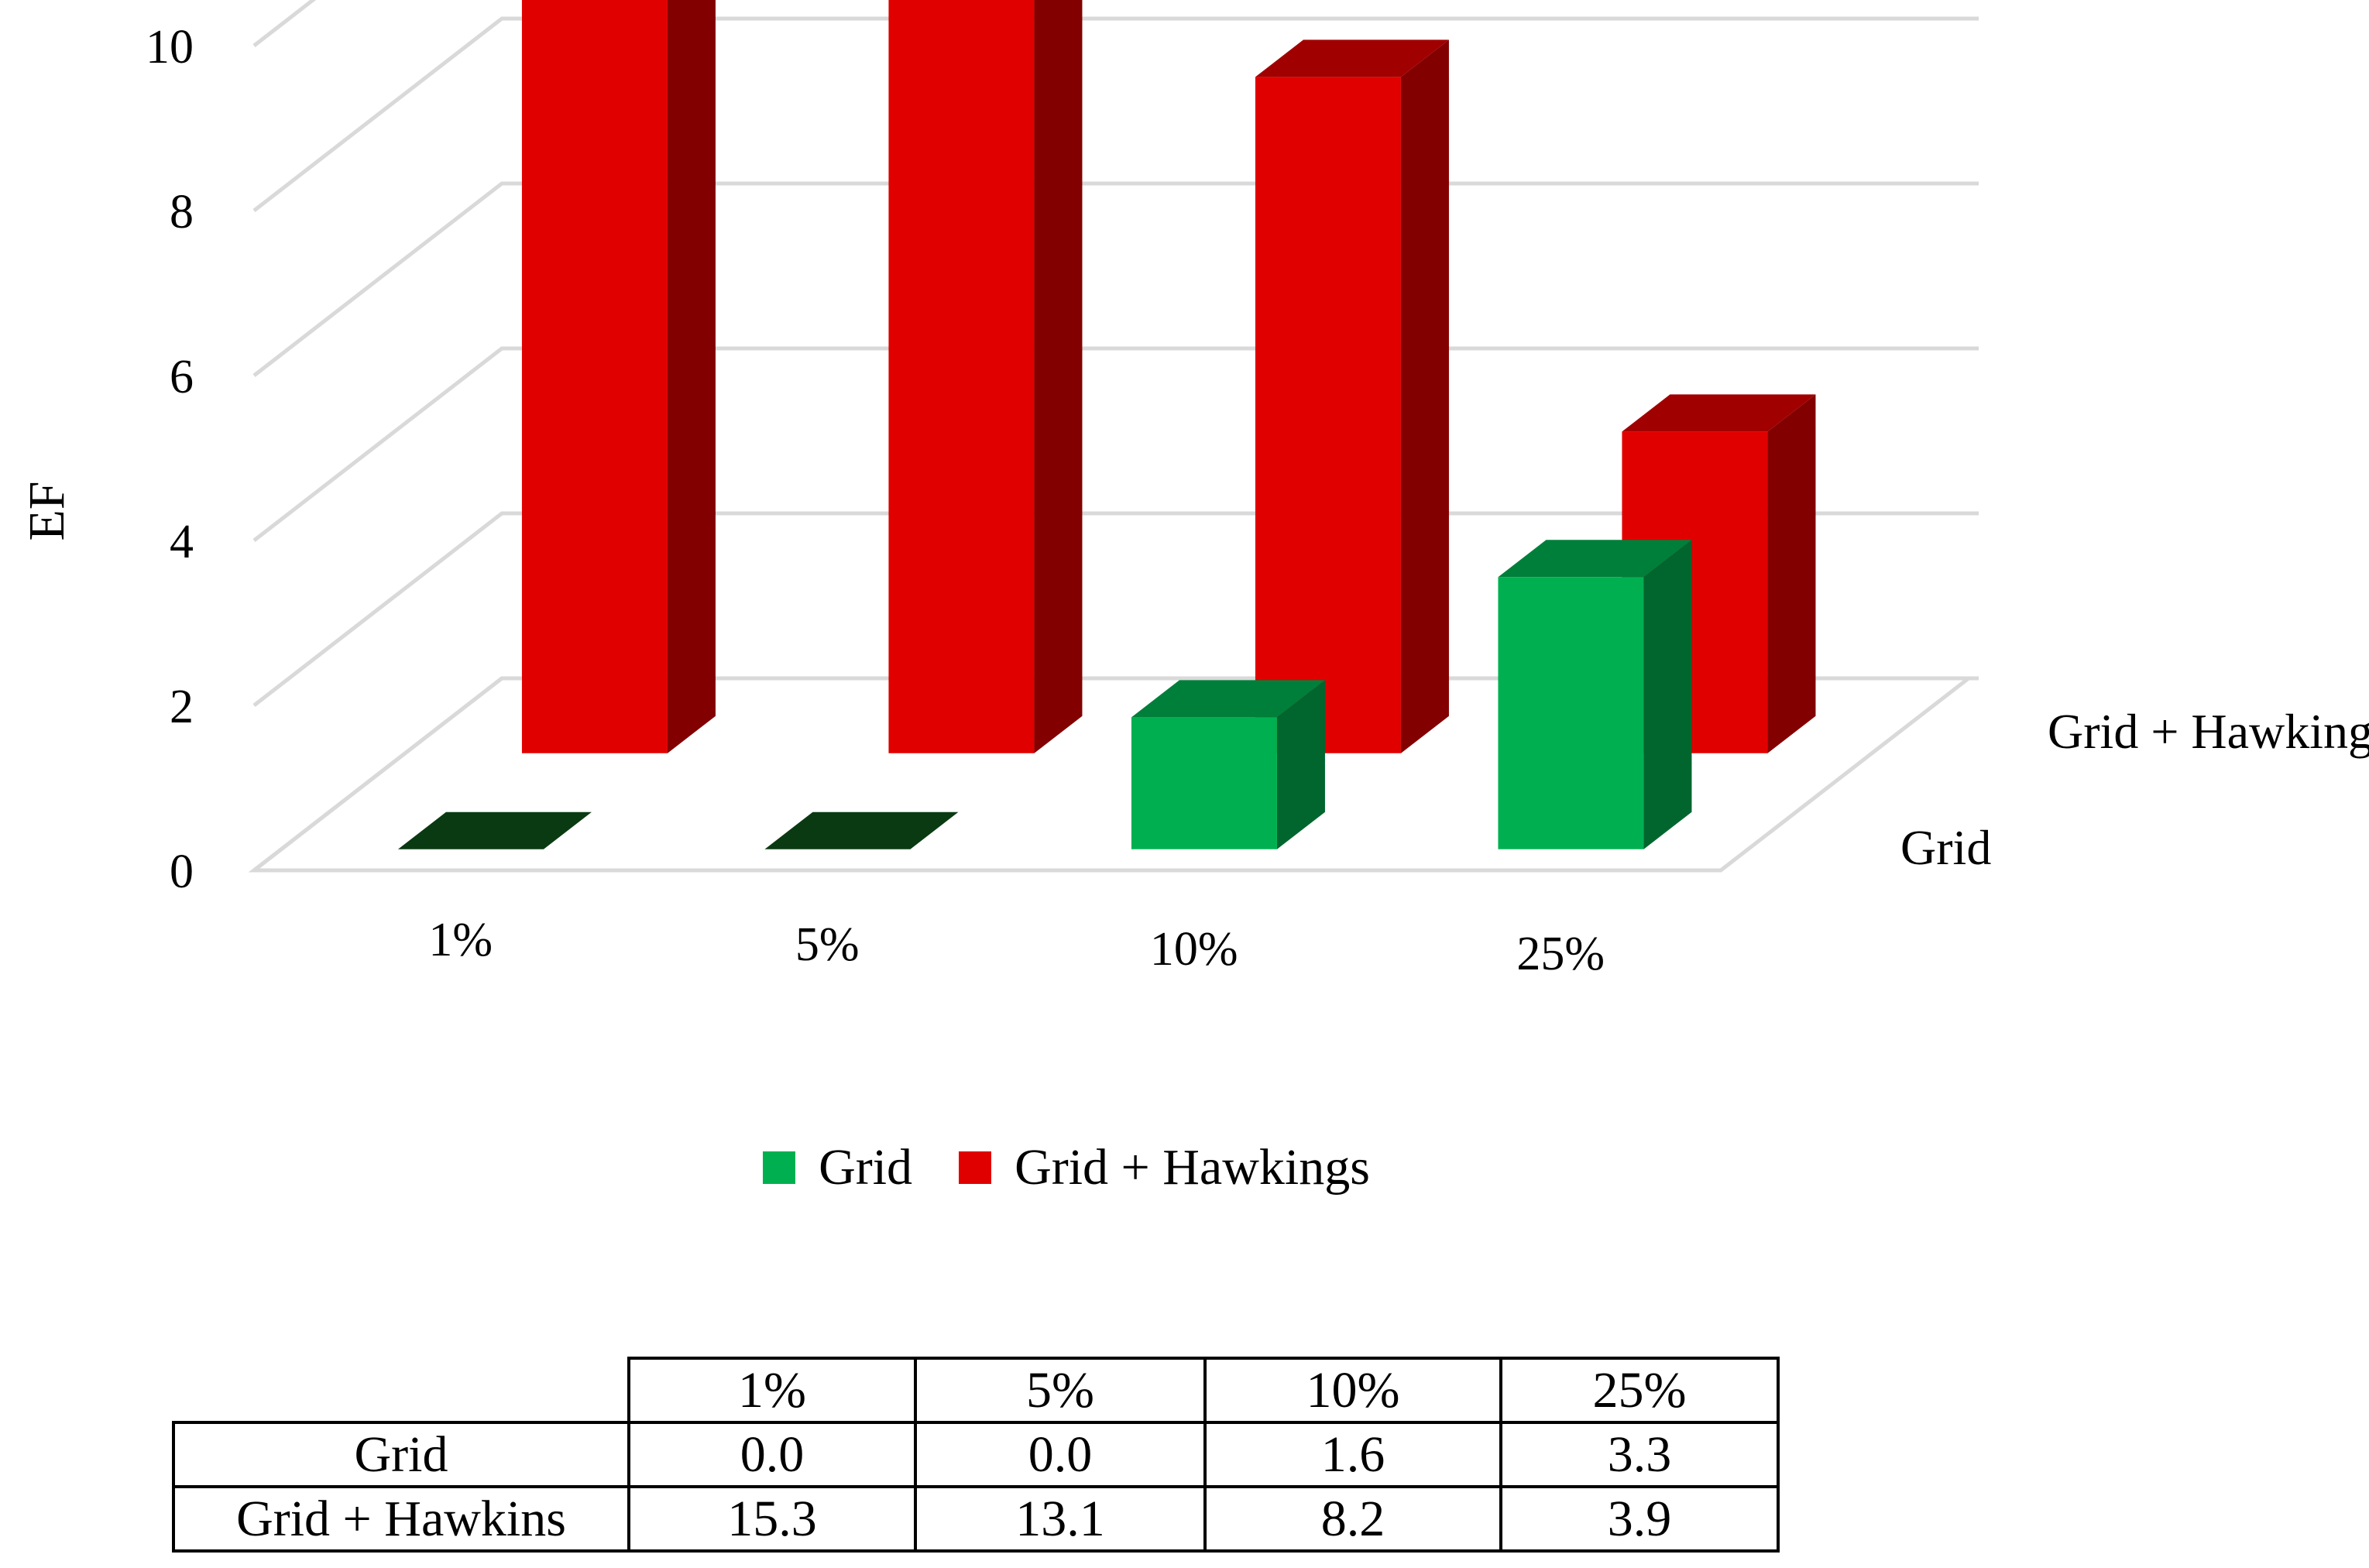 This screenshot has width=2369, height=1568. What do you see at coordinates (401, 1454) in the screenshot?
I see `table-row-label: Grid` at bounding box center [401, 1454].